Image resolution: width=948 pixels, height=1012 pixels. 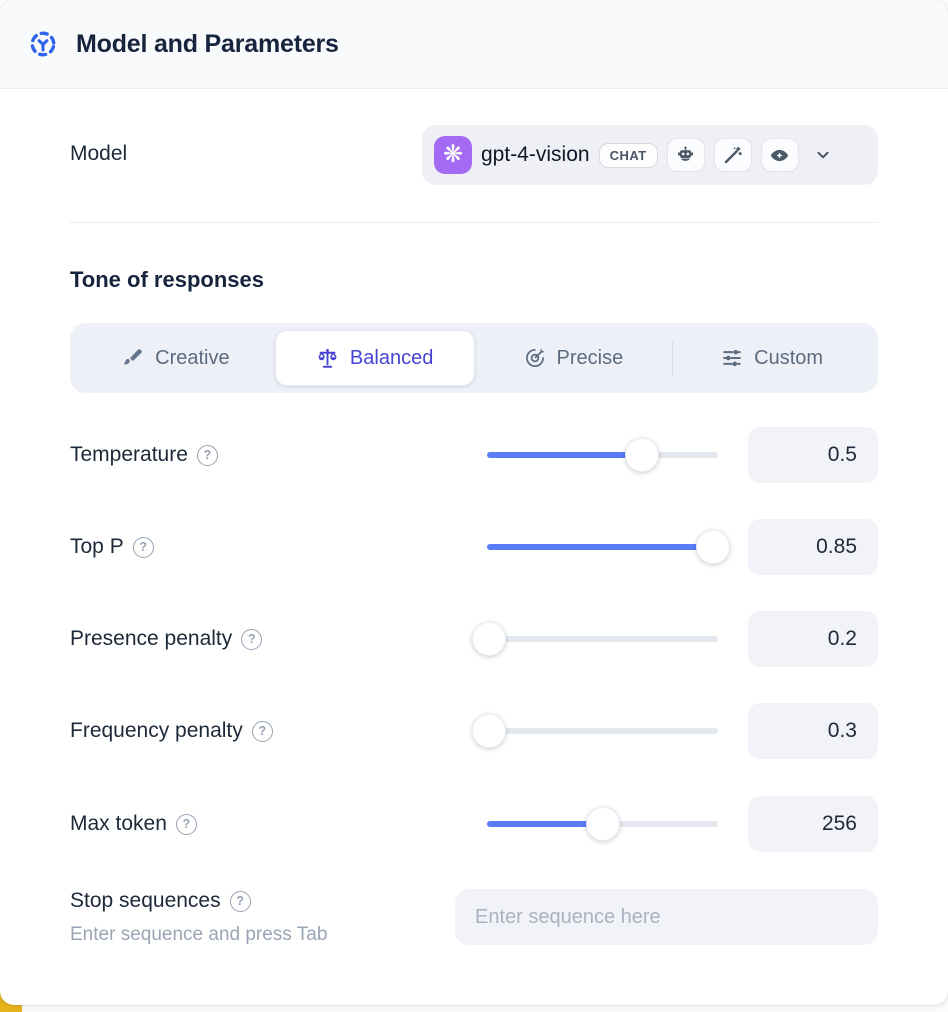 I want to click on magic-wand-icon, so click(x=734, y=154).